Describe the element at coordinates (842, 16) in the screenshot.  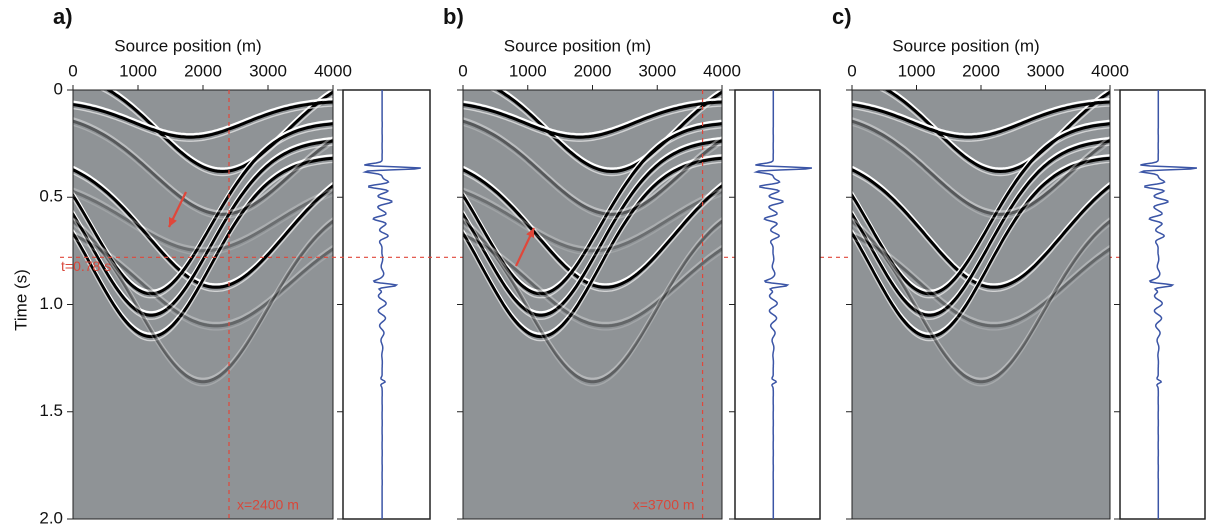
I see `panel-label: c)` at that location.